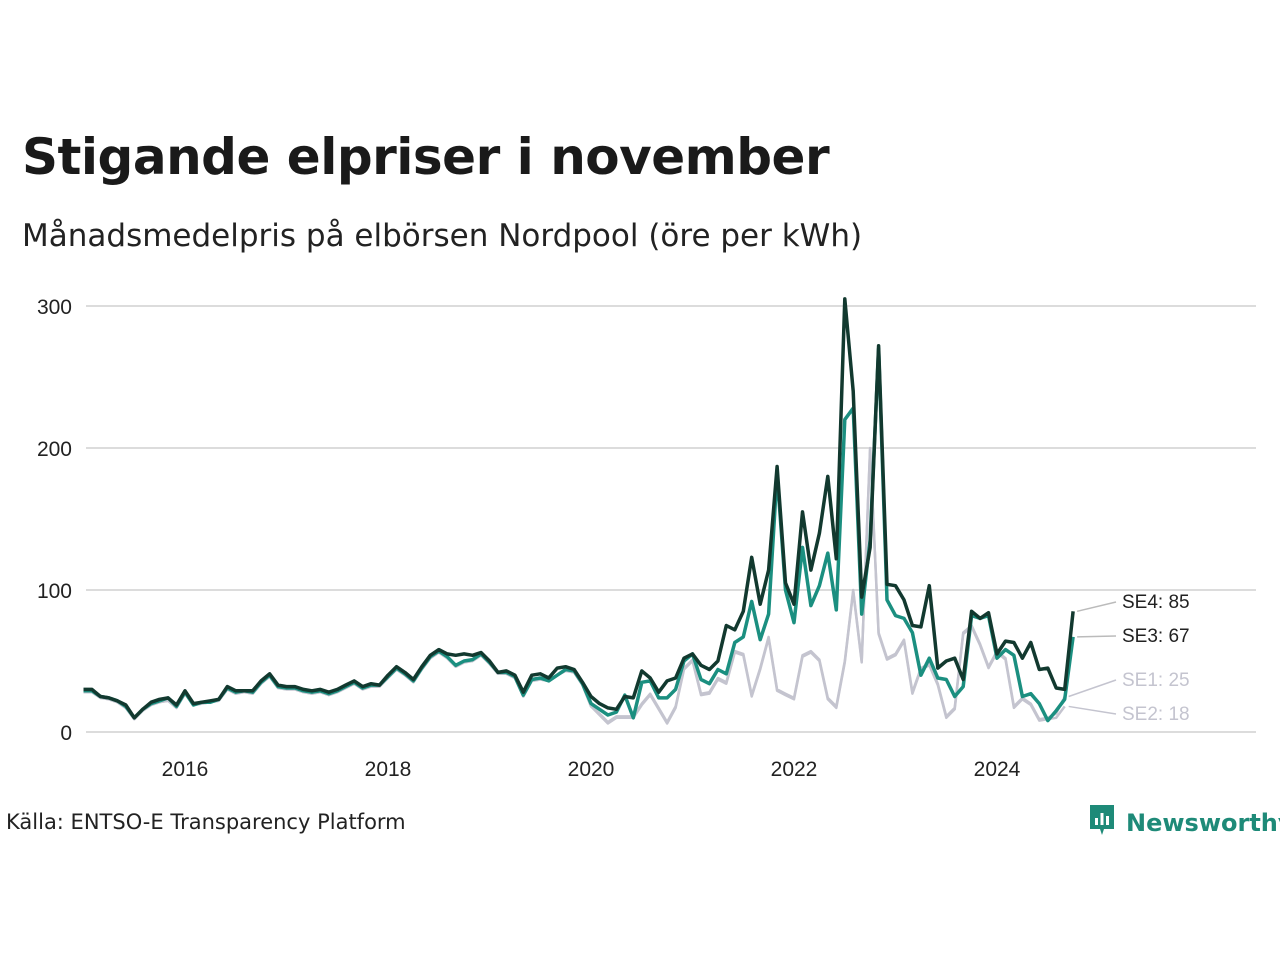 Image resolution: width=1280 pixels, height=960 pixels. I want to click on y-axis: 0 100 200 300, so click(54, 520).